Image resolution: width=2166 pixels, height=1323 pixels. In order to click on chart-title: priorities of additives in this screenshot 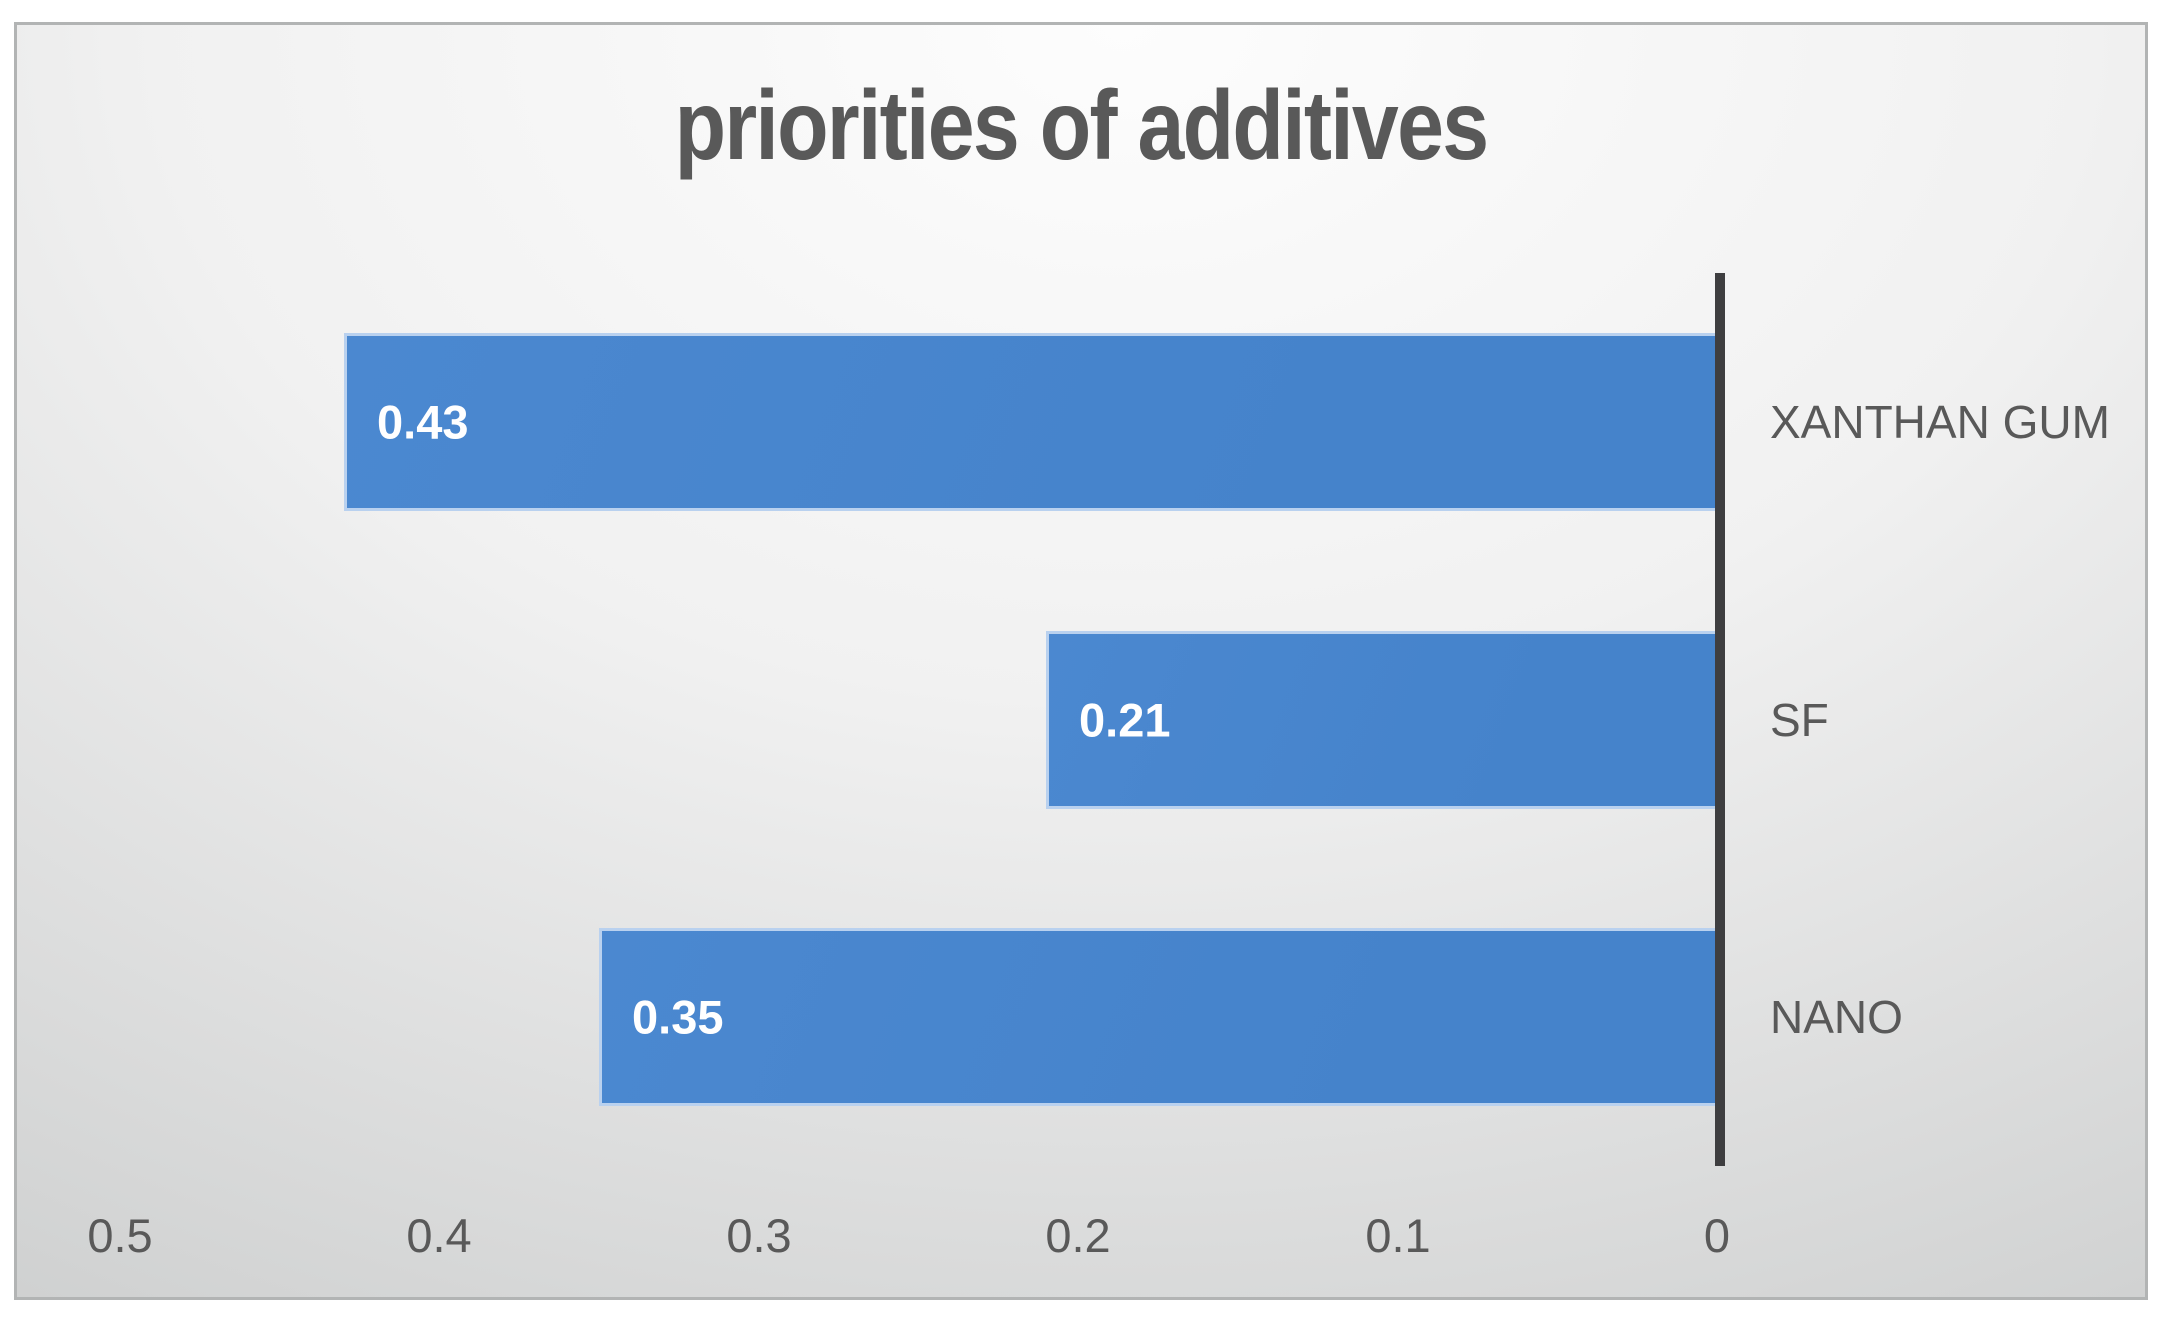, I will do `click(1082, 125)`.